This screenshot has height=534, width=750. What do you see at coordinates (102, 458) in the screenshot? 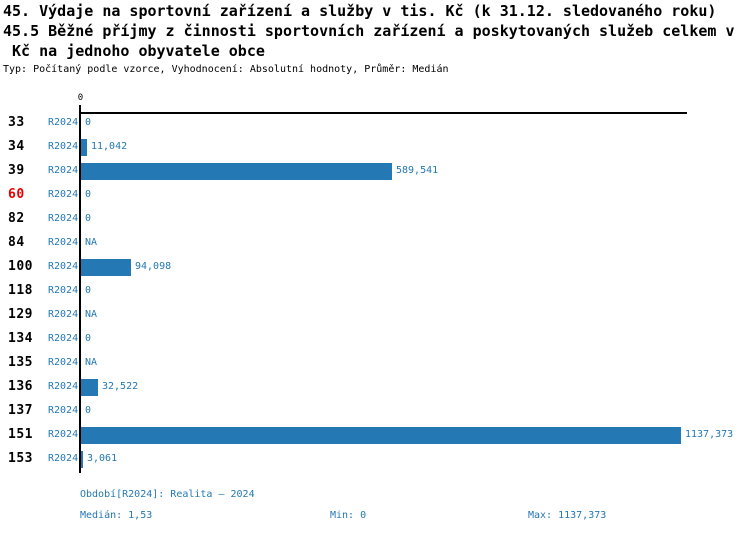
I see `row-value-label: 3,061` at bounding box center [102, 458].